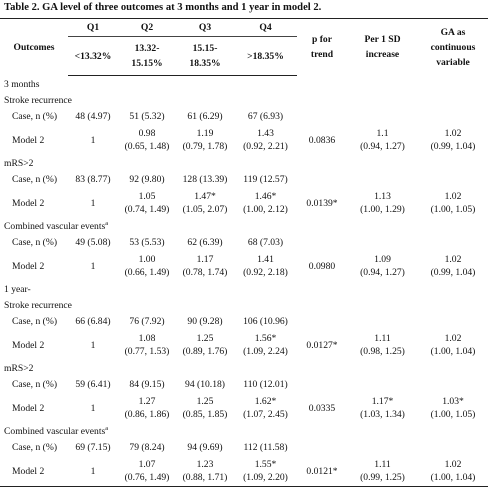 The width and height of the screenshot is (488, 500). Describe the element at coordinates (93, 56) in the screenshot. I see `header-q1-range: <13.32%` at that location.